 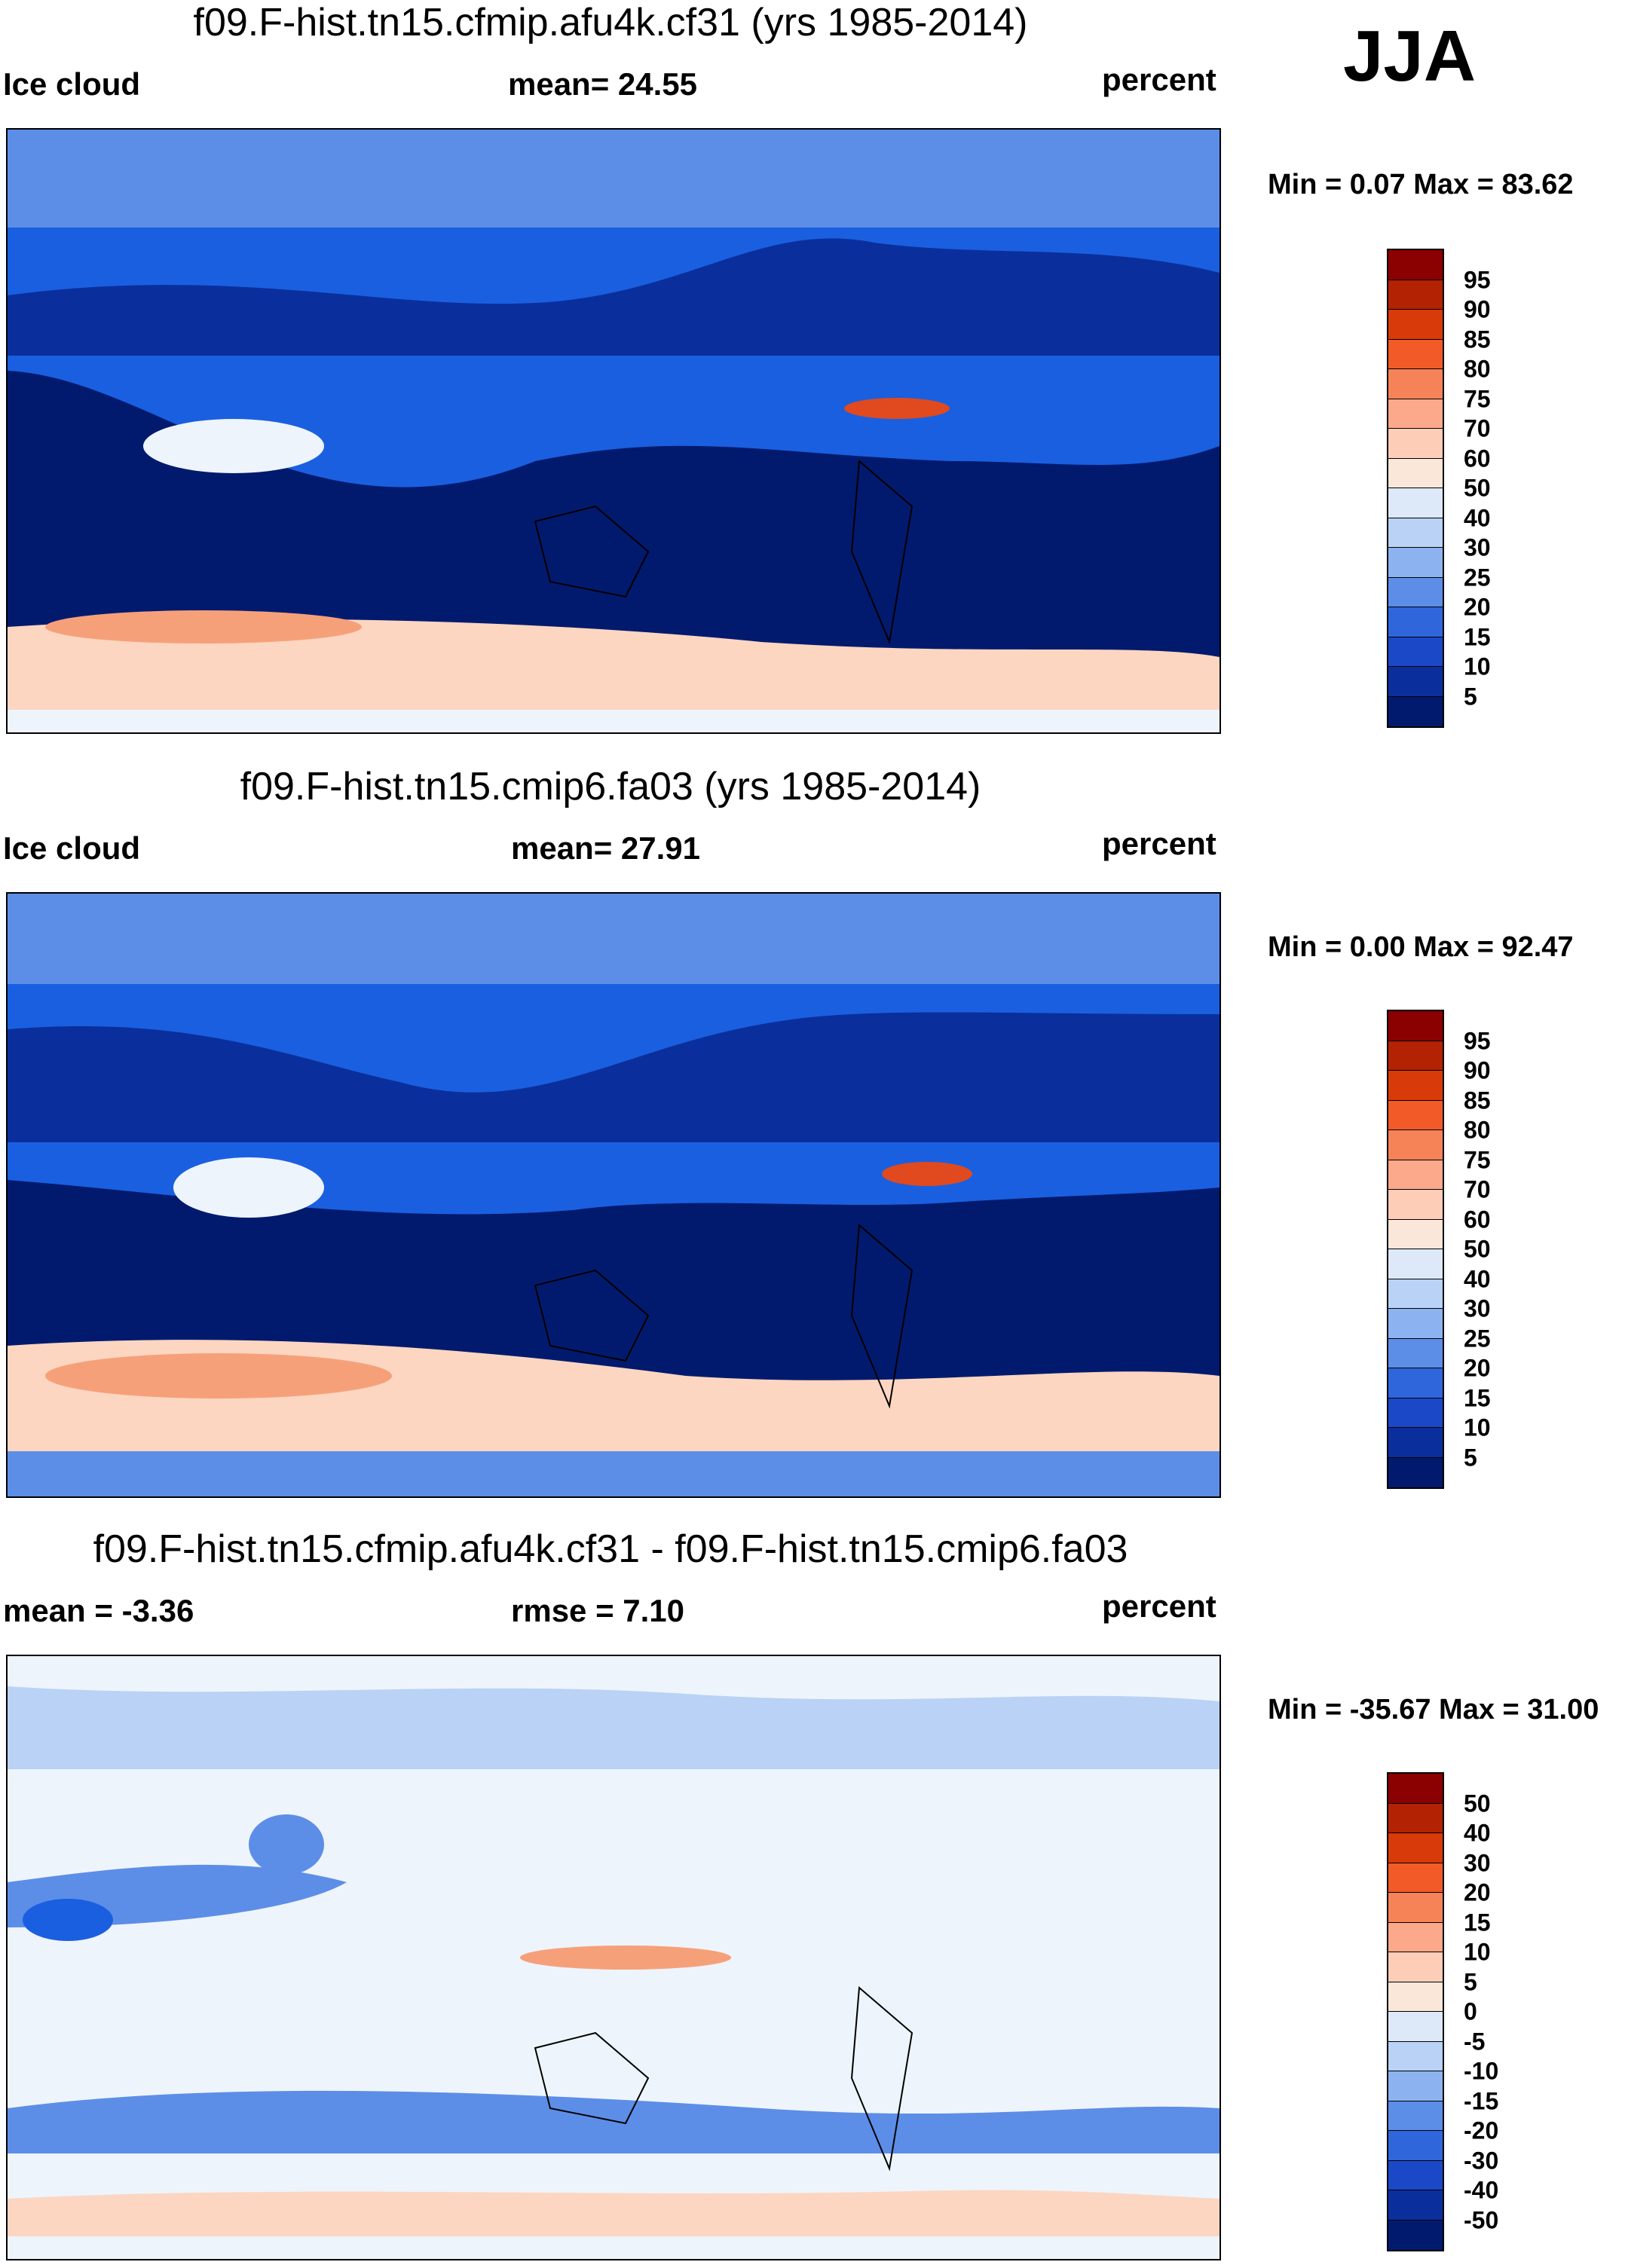 I want to click on colorbar-tick-label: -50, so click(x=1481, y=2219).